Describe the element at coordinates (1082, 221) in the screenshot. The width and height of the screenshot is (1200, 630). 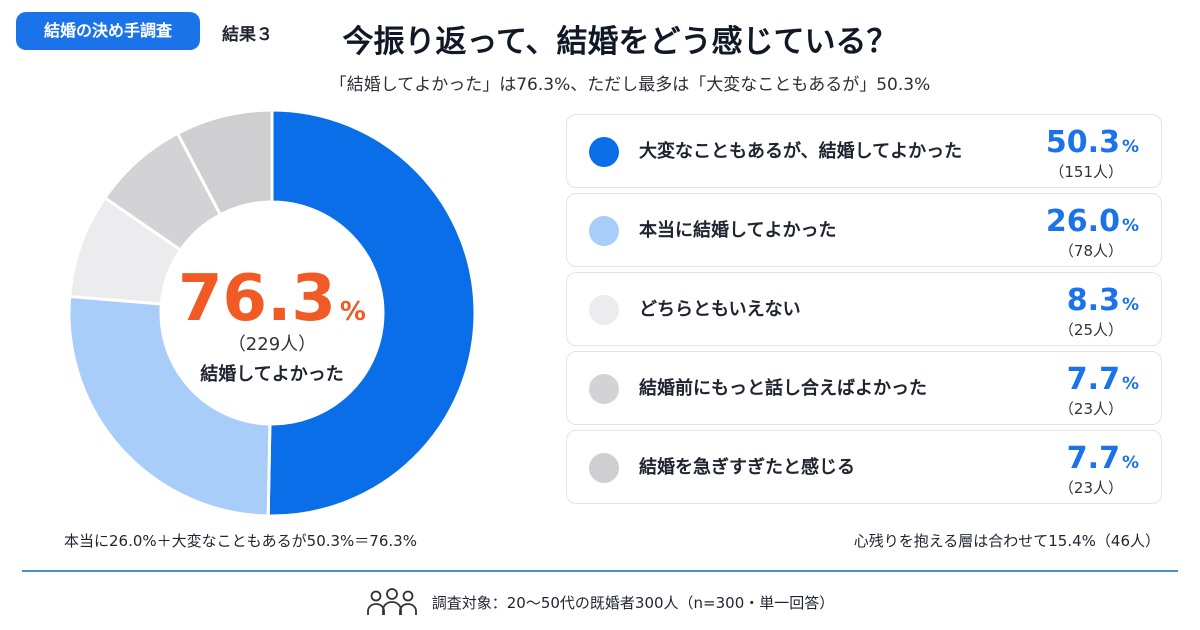
I see `legend-value: 26.0` at that location.